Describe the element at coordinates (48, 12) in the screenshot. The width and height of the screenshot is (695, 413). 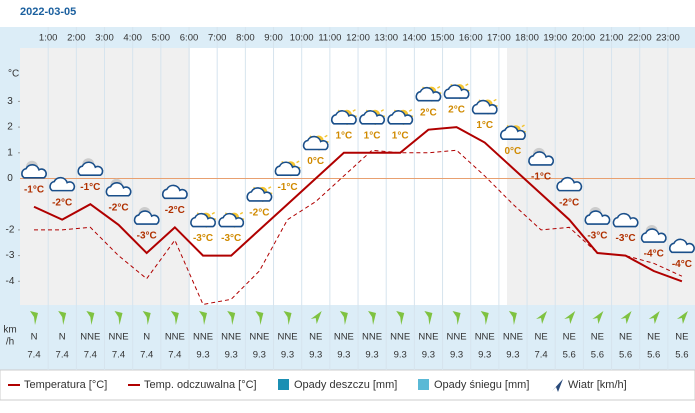
I see `chart-title: 2022-03-05` at that location.